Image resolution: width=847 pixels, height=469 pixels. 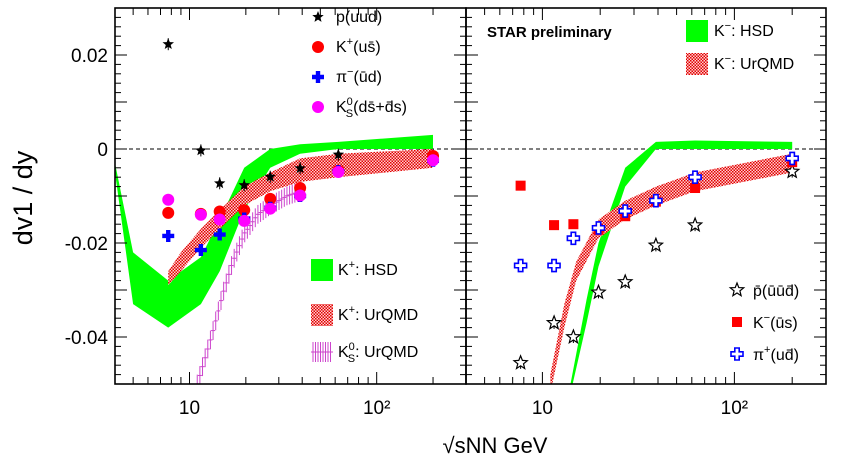 I want to click on xtick-label-10-1: 10, so click(x=542, y=408).